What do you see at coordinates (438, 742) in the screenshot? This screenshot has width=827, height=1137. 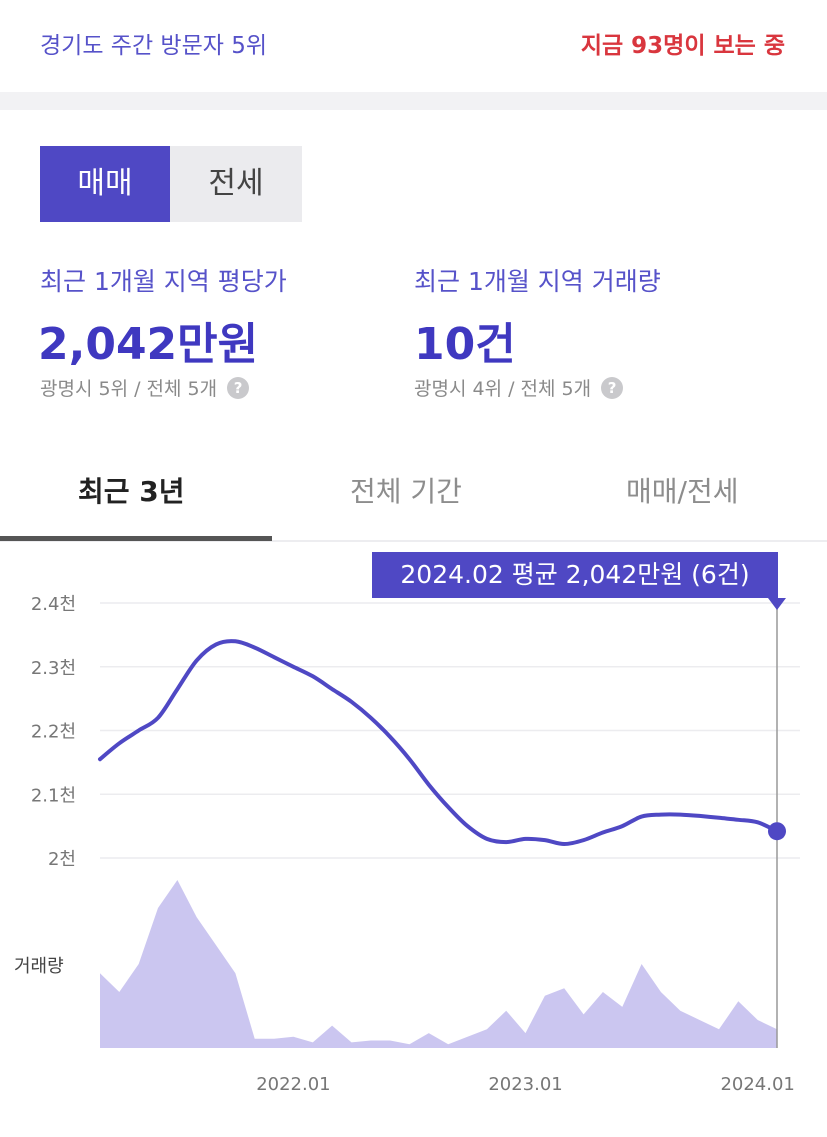 I see `price-line` at bounding box center [438, 742].